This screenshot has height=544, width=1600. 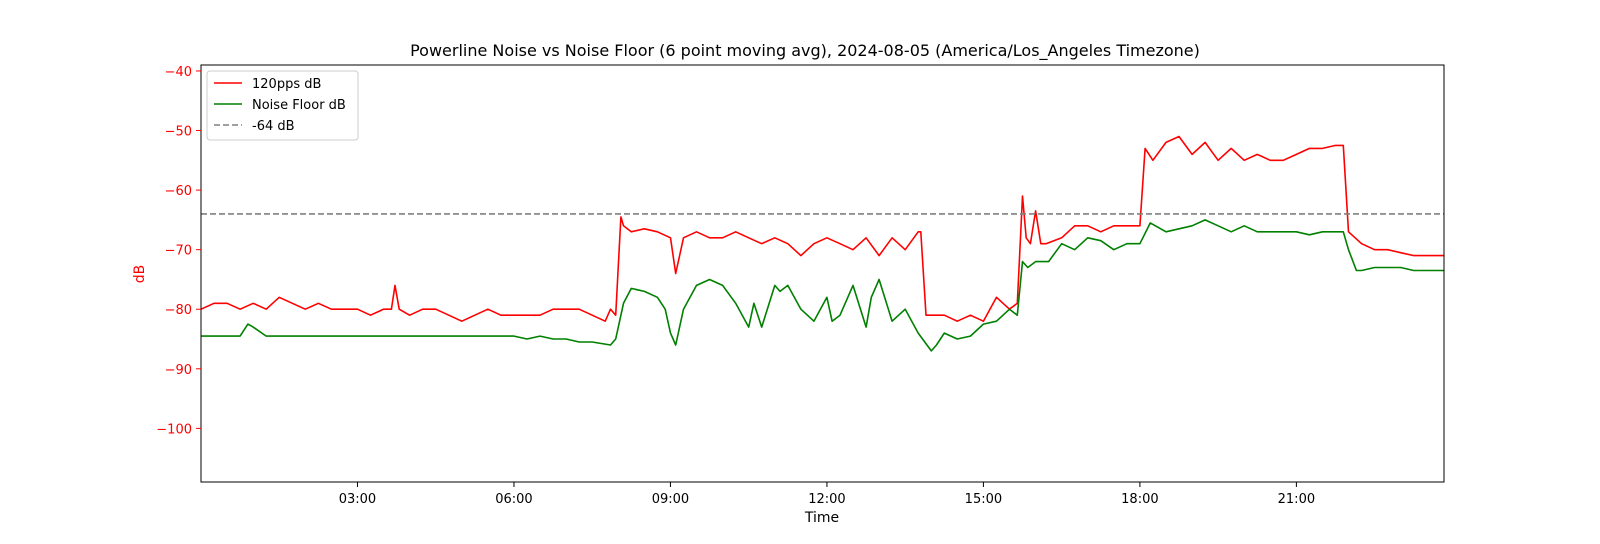 What do you see at coordinates (178, 310) in the screenshot?
I see `y-tick-label: −80` at bounding box center [178, 310].